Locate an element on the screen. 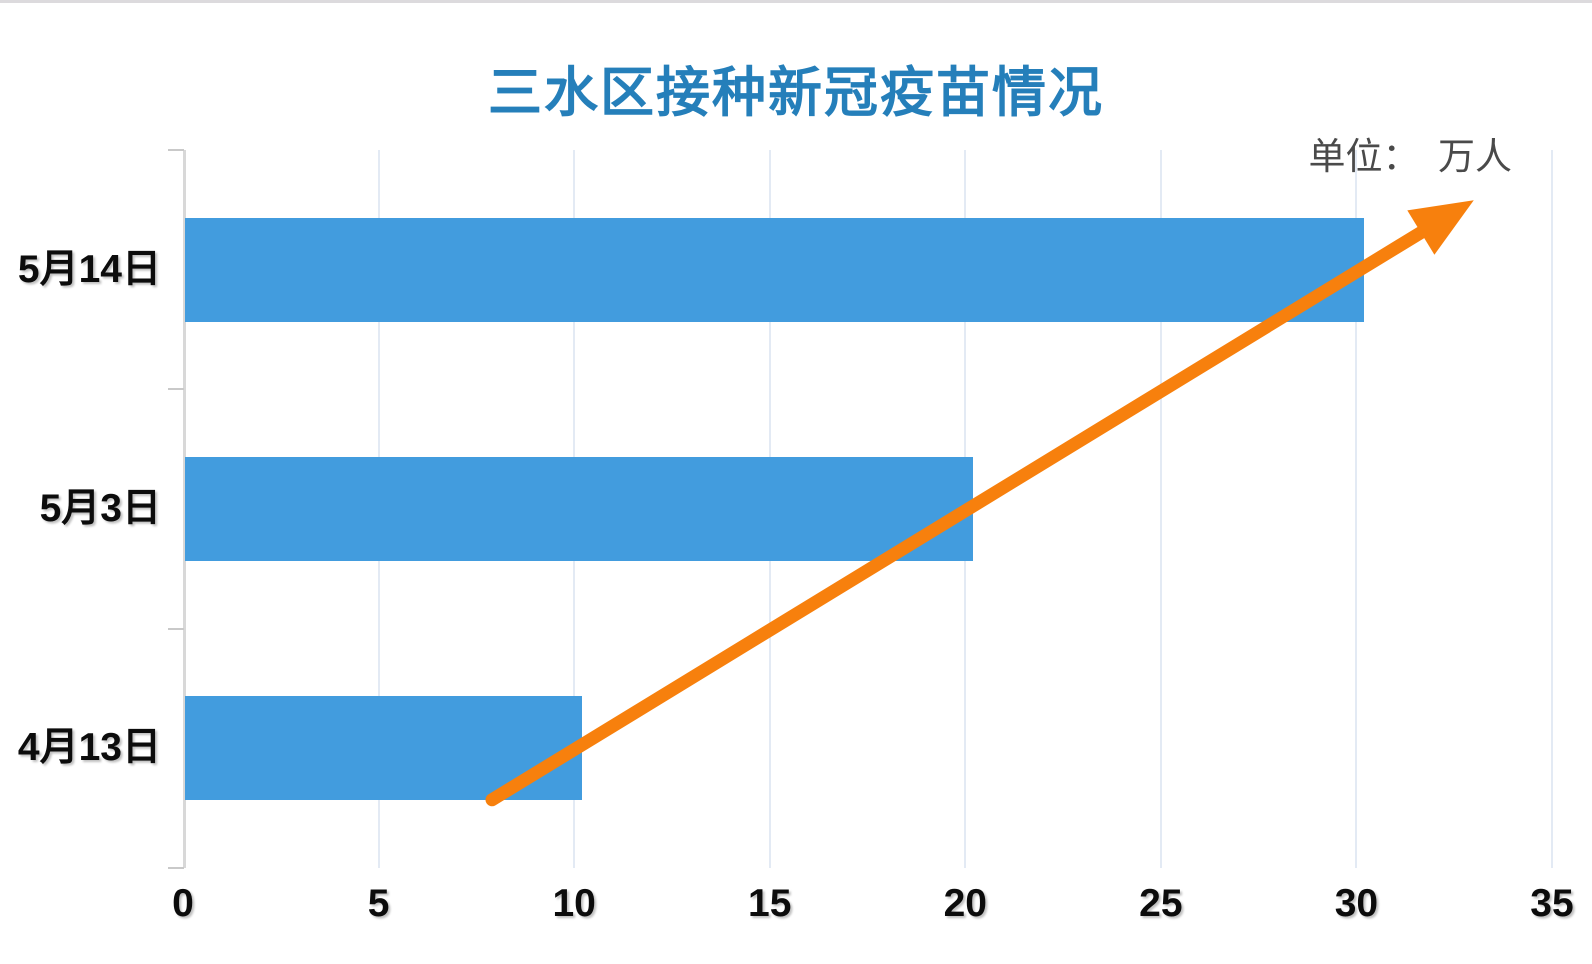 Image resolution: width=1592 pixels, height=964 pixels. x-tick-label: 0 is located at coordinates (183, 903).